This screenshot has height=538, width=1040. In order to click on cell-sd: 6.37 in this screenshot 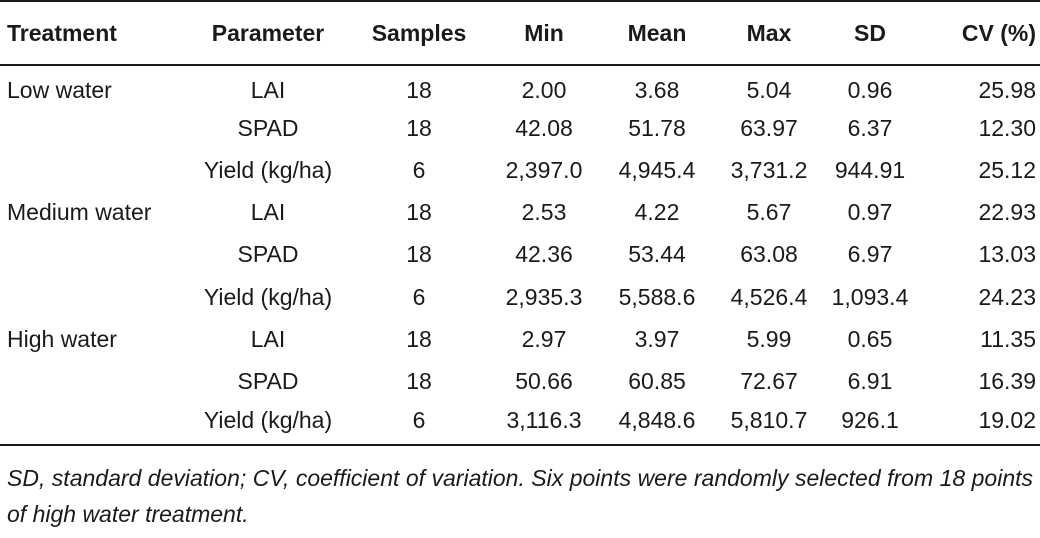, I will do `click(870, 127)`.